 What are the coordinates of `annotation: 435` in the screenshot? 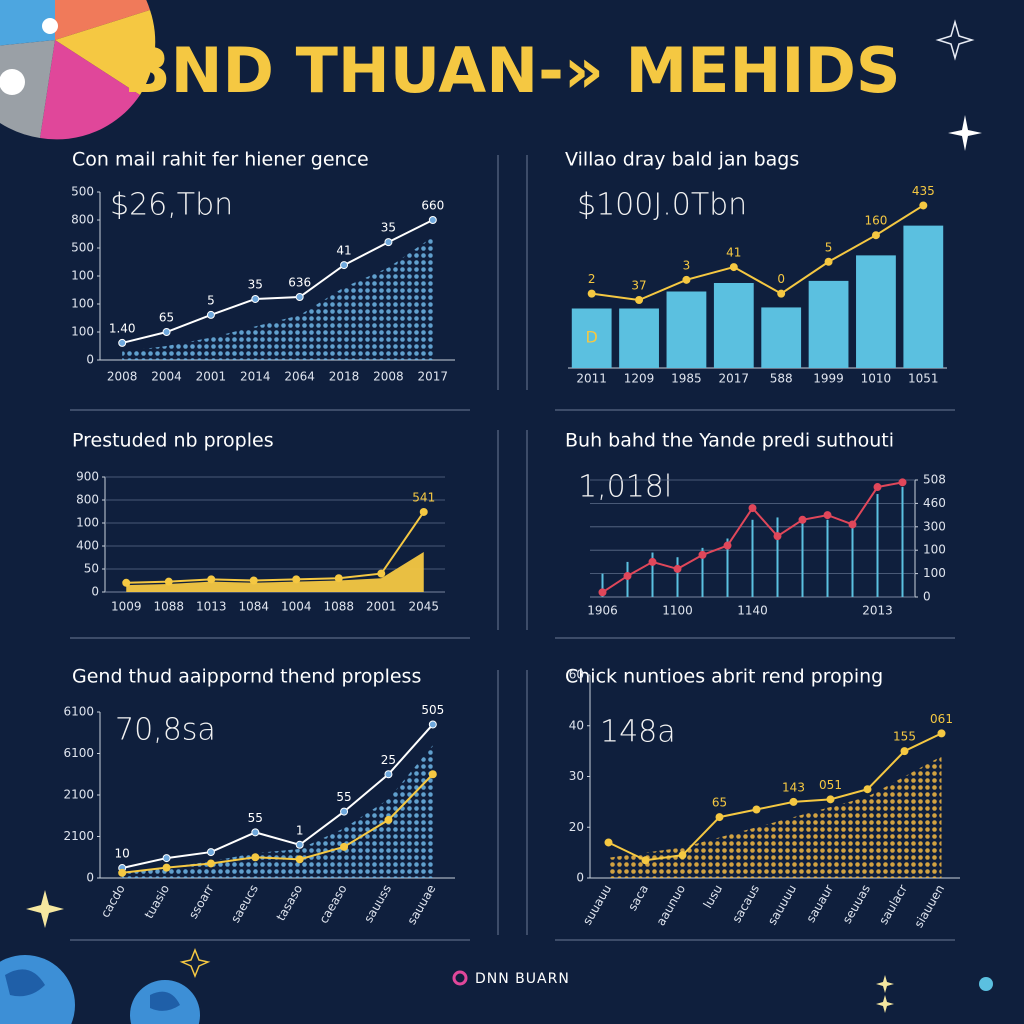 It's located at (923, 191).